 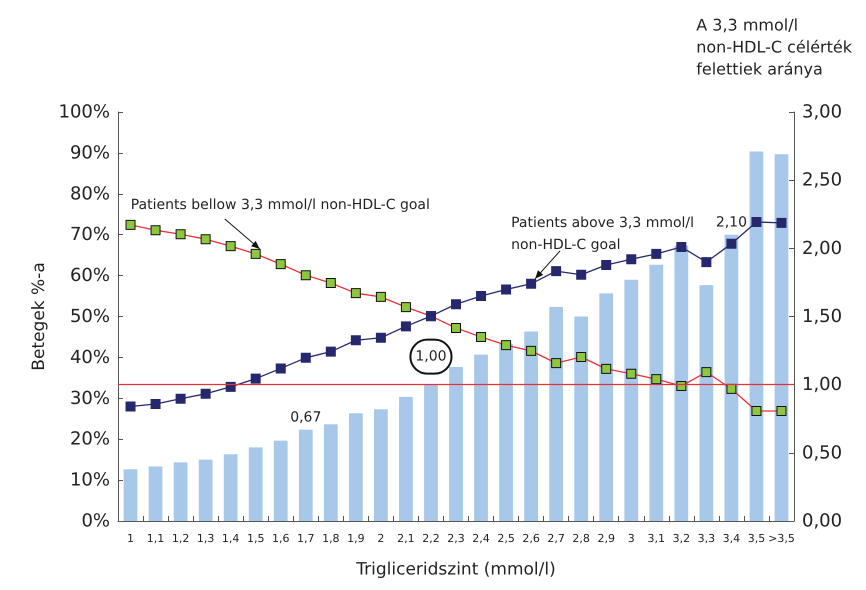 I want to click on x-tick-label: 1,6, so click(x=281, y=538).